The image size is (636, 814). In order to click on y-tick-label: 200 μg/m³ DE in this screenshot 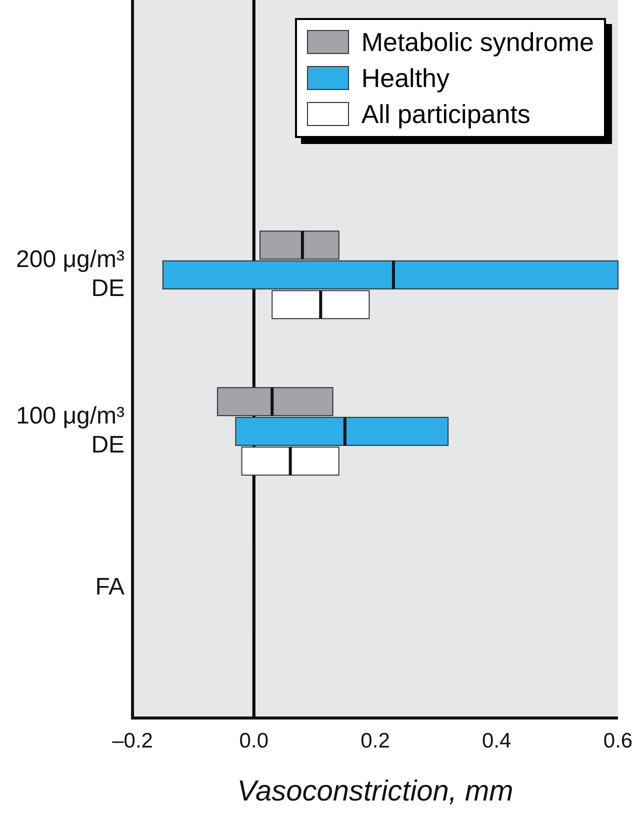, I will do `click(70, 274)`.